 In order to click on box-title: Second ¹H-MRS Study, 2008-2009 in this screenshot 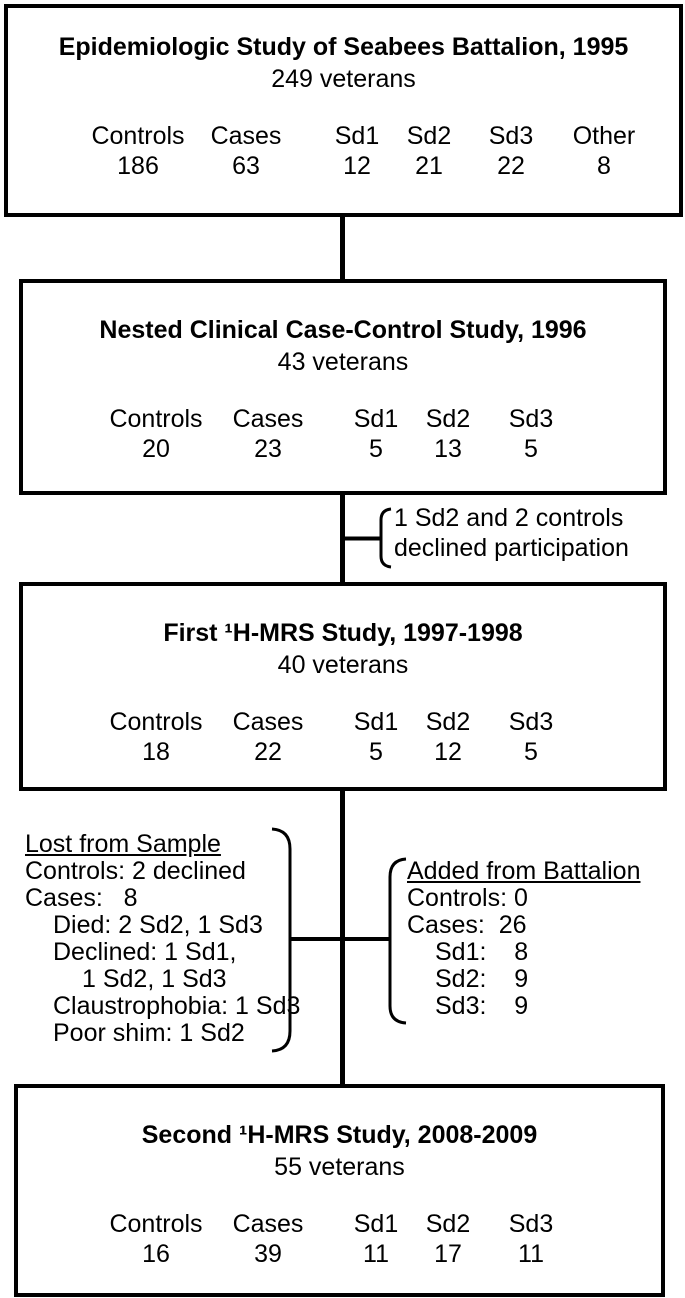, I will do `click(339, 1135)`.